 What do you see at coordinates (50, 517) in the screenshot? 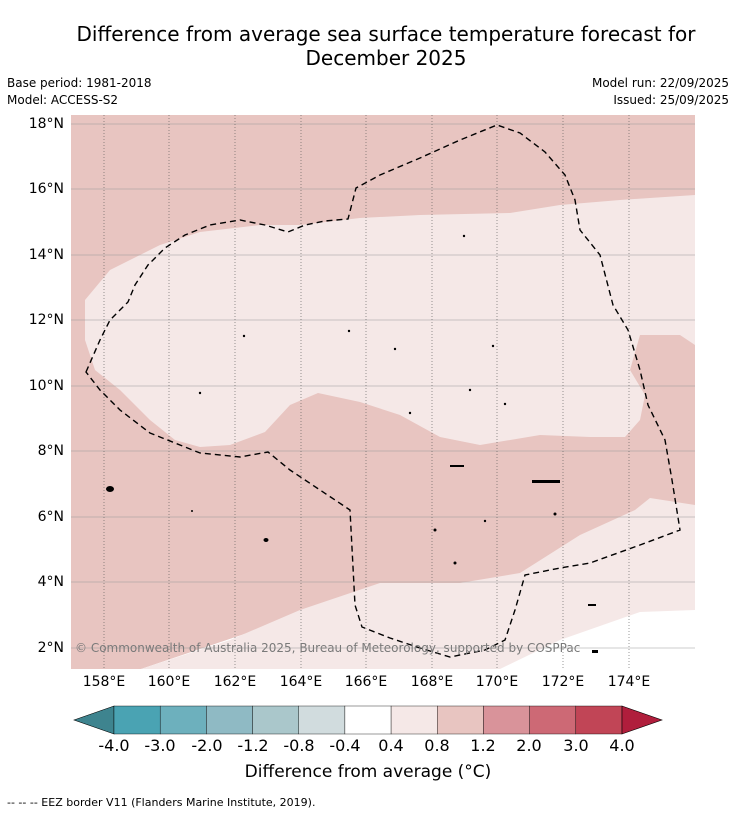
I see `lat-label: 6°N` at bounding box center [50, 517].